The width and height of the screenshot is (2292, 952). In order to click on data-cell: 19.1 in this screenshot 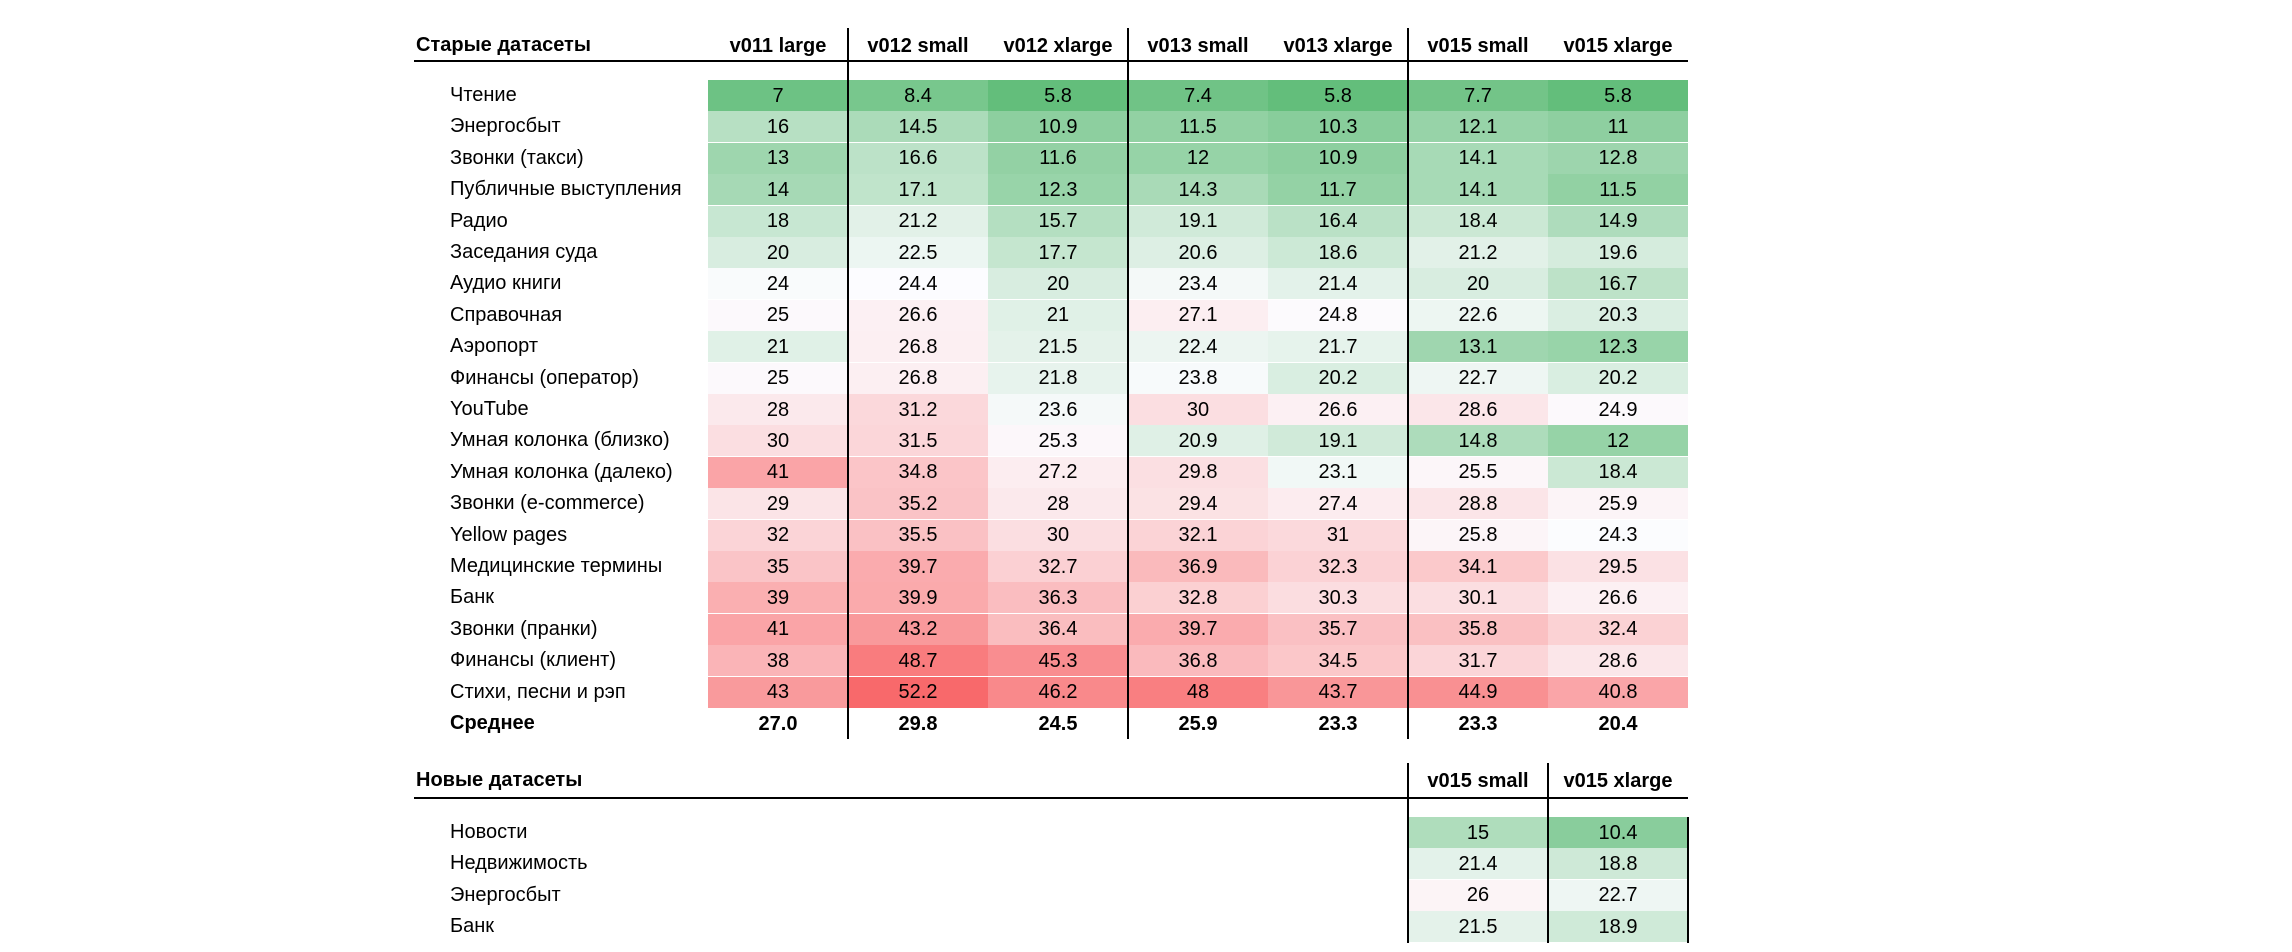, I will do `click(1338, 441)`.